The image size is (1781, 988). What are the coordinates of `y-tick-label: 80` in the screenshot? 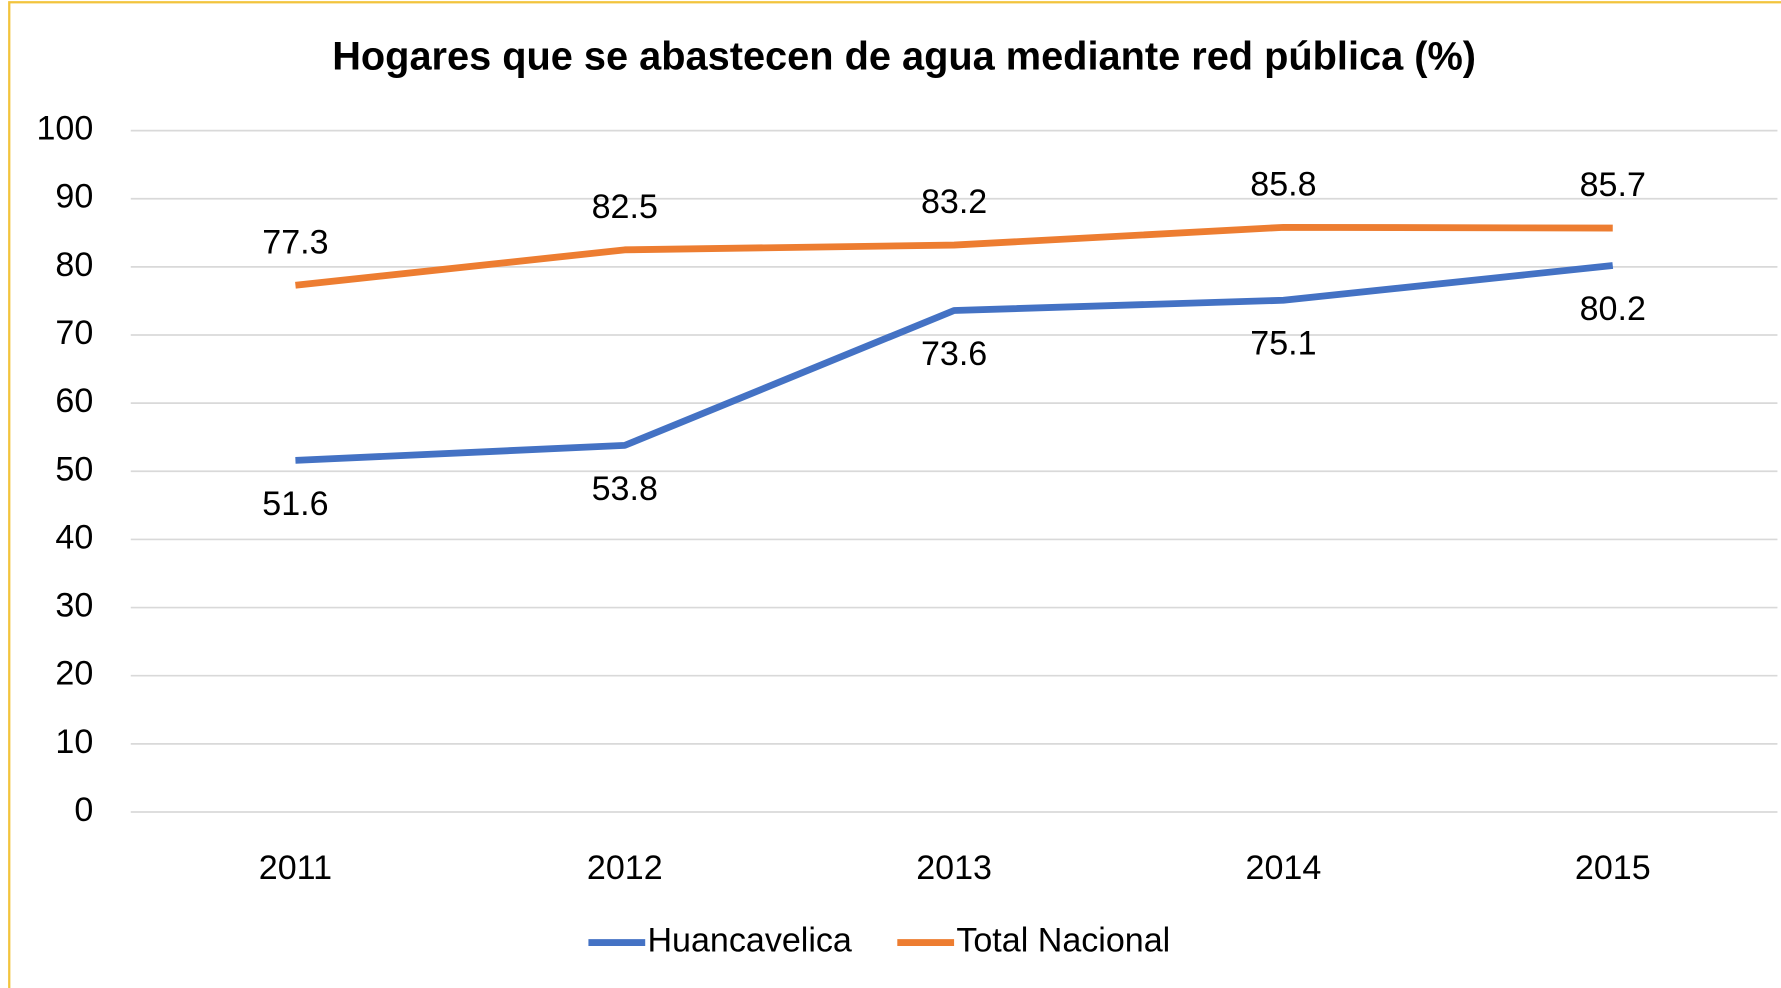 It's located at (74, 265).